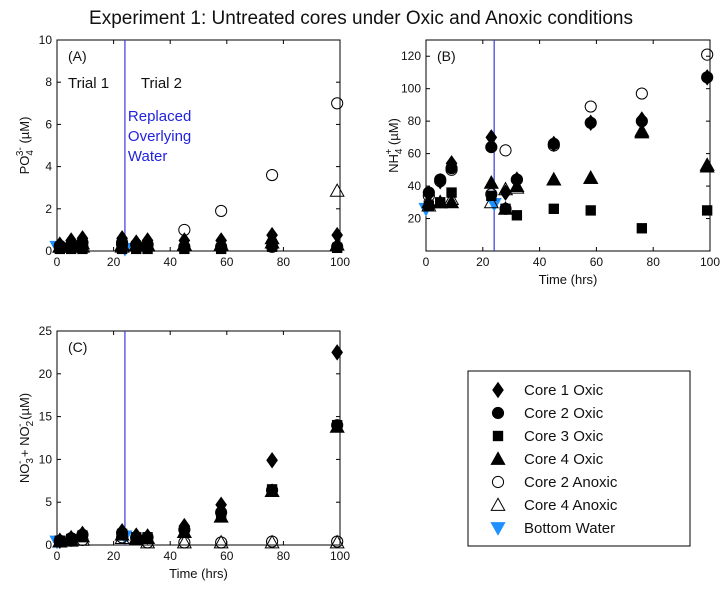 Image resolution: width=722 pixels, height=592 pixels. Describe the element at coordinates (498, 482) in the screenshot. I see `legend-marker-core-2-anoxic` at that location.